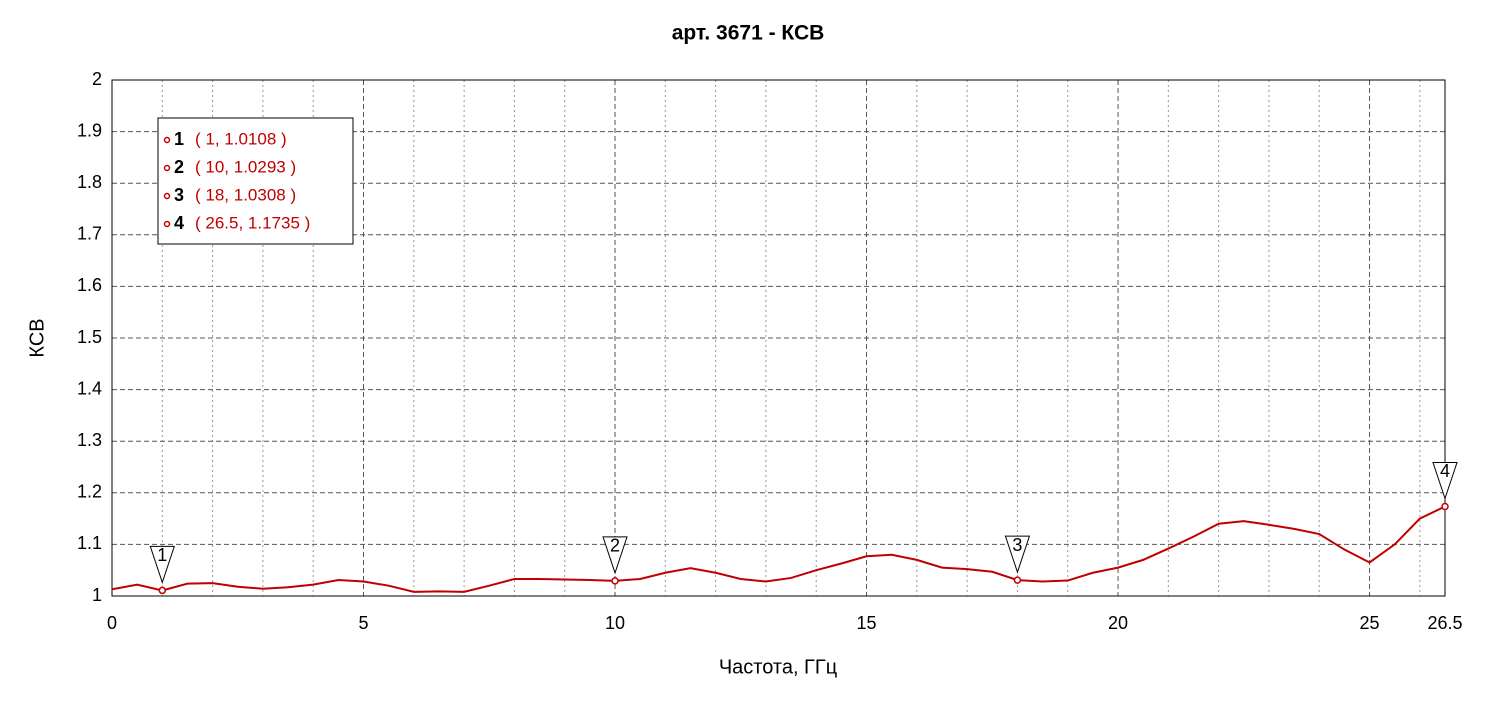 The height and width of the screenshot is (705, 1500). What do you see at coordinates (615, 623) in the screenshot?
I see `x-tick-label: 10` at bounding box center [615, 623].